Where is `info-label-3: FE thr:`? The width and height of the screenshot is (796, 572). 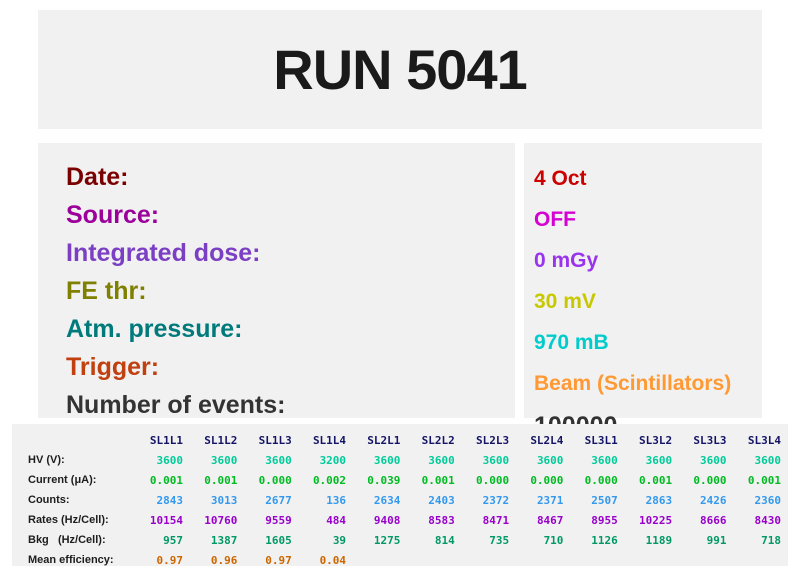 info-label-3: FE thr: is located at coordinates (106, 291).